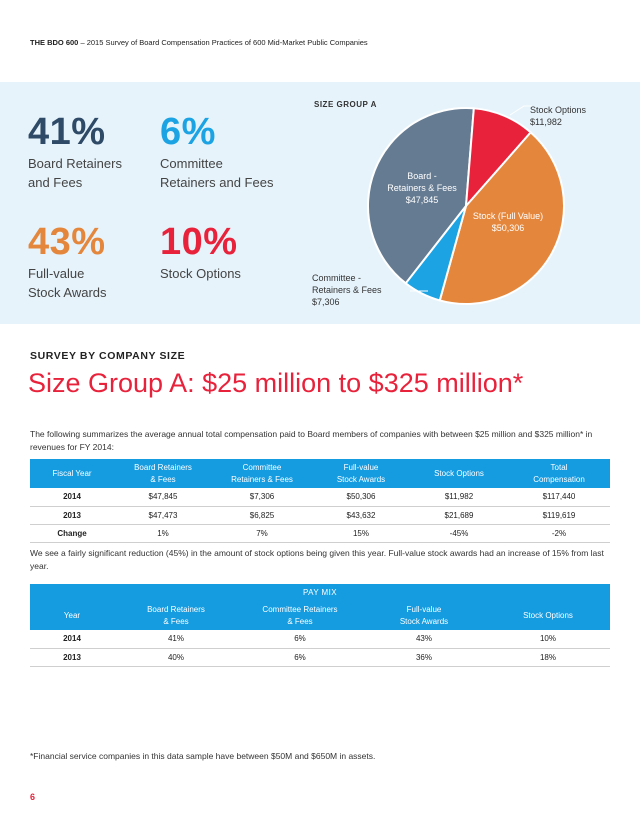  I want to click on table-cell: 1%, so click(163, 533).